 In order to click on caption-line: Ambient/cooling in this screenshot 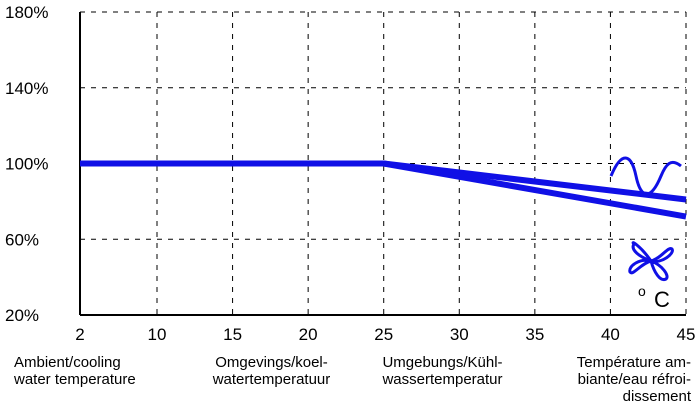, I will do `click(67, 362)`.